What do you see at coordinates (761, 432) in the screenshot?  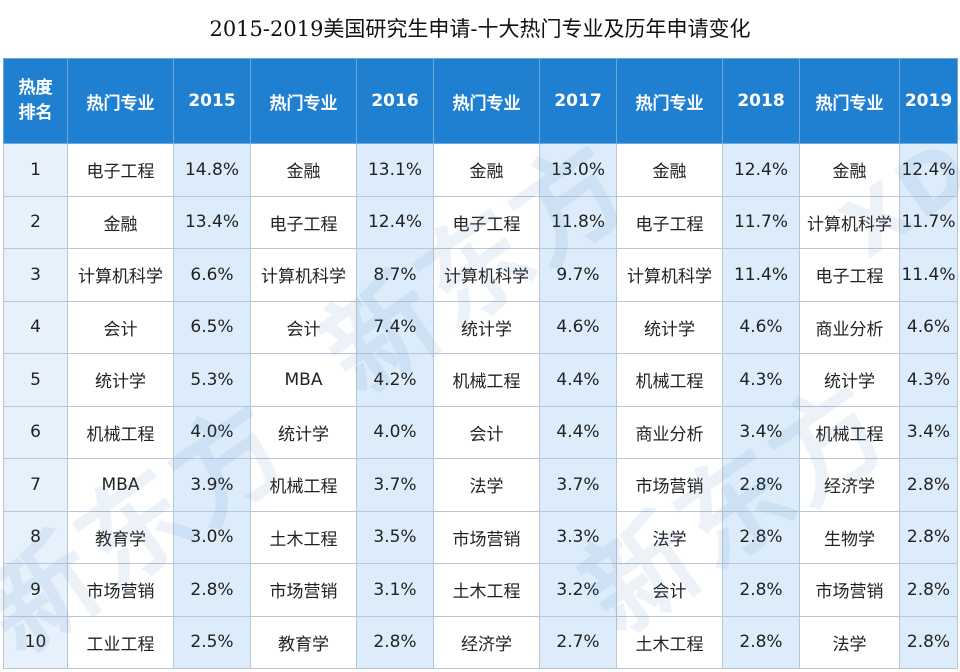 I see `percentage-cell: 3.4%` at bounding box center [761, 432].